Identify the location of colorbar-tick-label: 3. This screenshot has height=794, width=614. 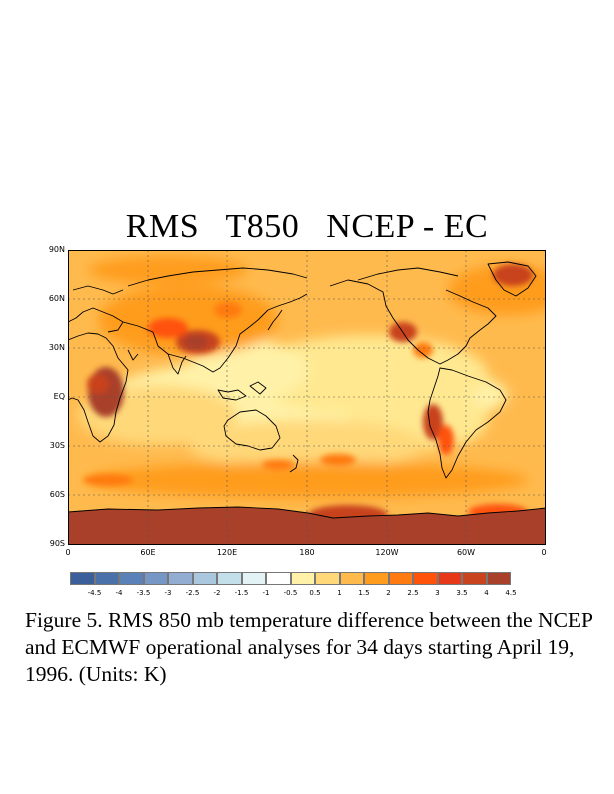
(437, 593).